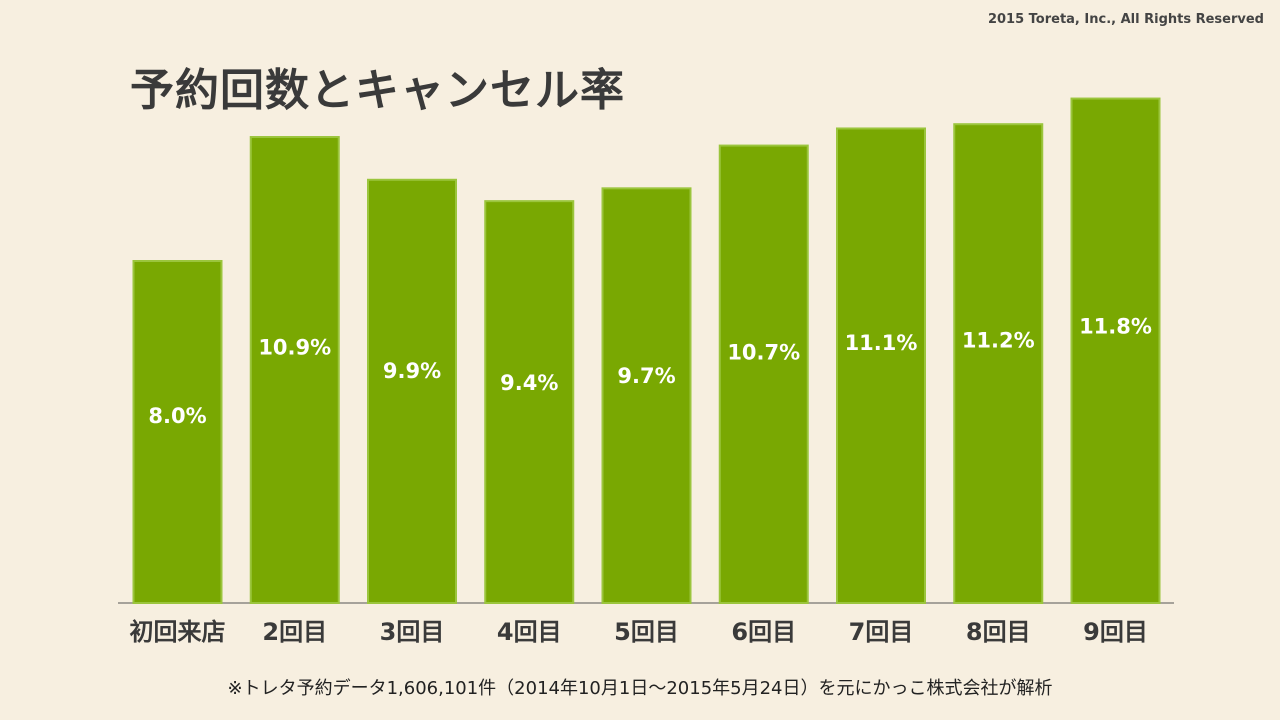 The height and width of the screenshot is (720, 1280). I want to click on category-label: 9回目, so click(1115, 632).